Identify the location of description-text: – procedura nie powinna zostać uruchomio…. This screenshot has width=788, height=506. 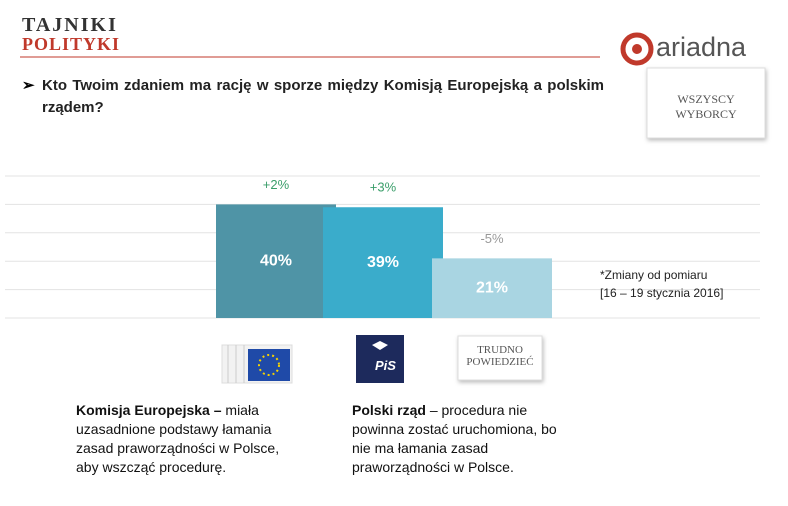
(454, 438).